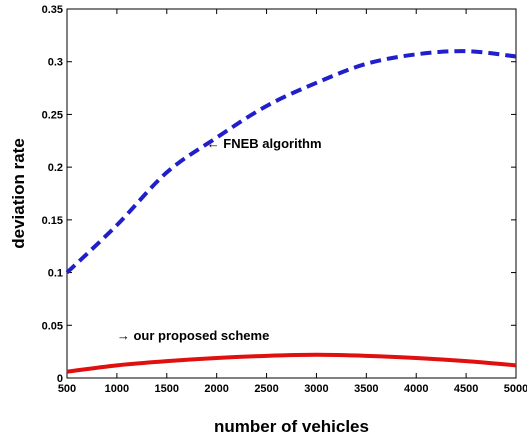 The width and height of the screenshot is (527, 438). What do you see at coordinates (291, 426) in the screenshot?
I see `x-axis-title: number of vehicles` at bounding box center [291, 426].